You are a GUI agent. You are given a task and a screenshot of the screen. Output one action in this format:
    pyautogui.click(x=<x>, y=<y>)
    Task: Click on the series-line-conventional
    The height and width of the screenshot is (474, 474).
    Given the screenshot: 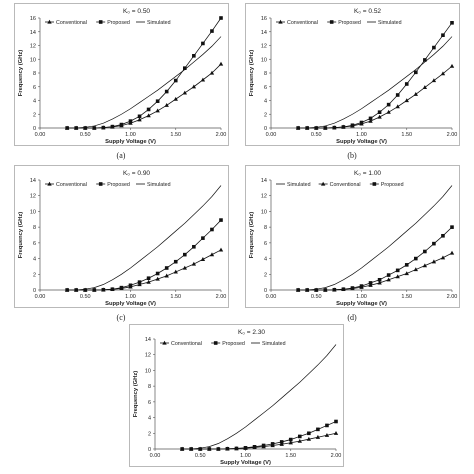 What is the action you would take?
    pyautogui.click(x=375, y=97)
    